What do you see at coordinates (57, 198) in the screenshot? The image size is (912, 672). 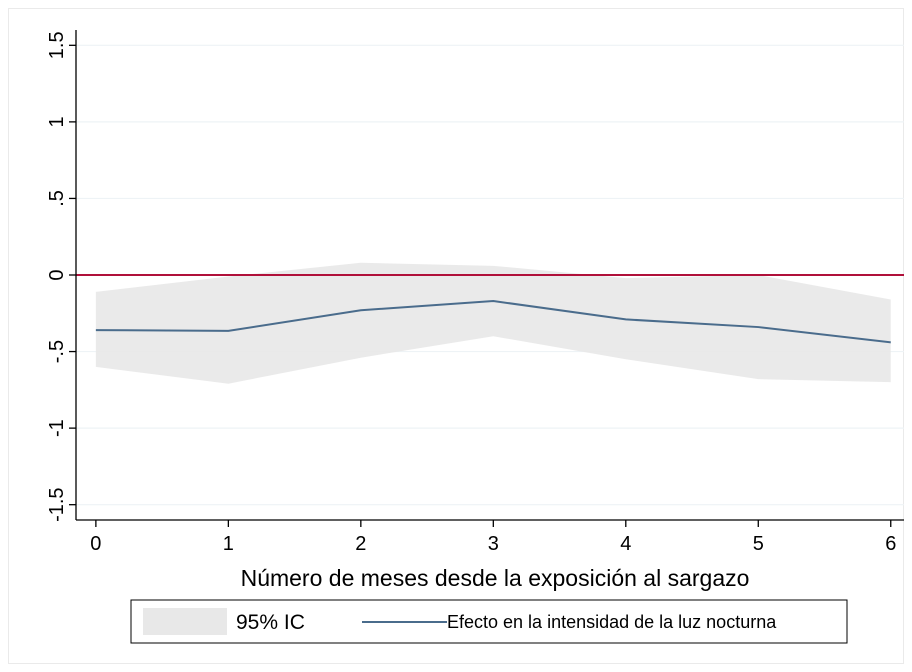 I see `y-tick-label-4: .5` at bounding box center [57, 198].